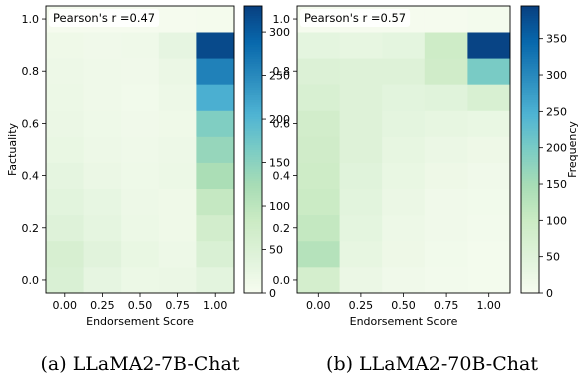  I want to click on x-tick-label: 0.00, so click(318, 305).